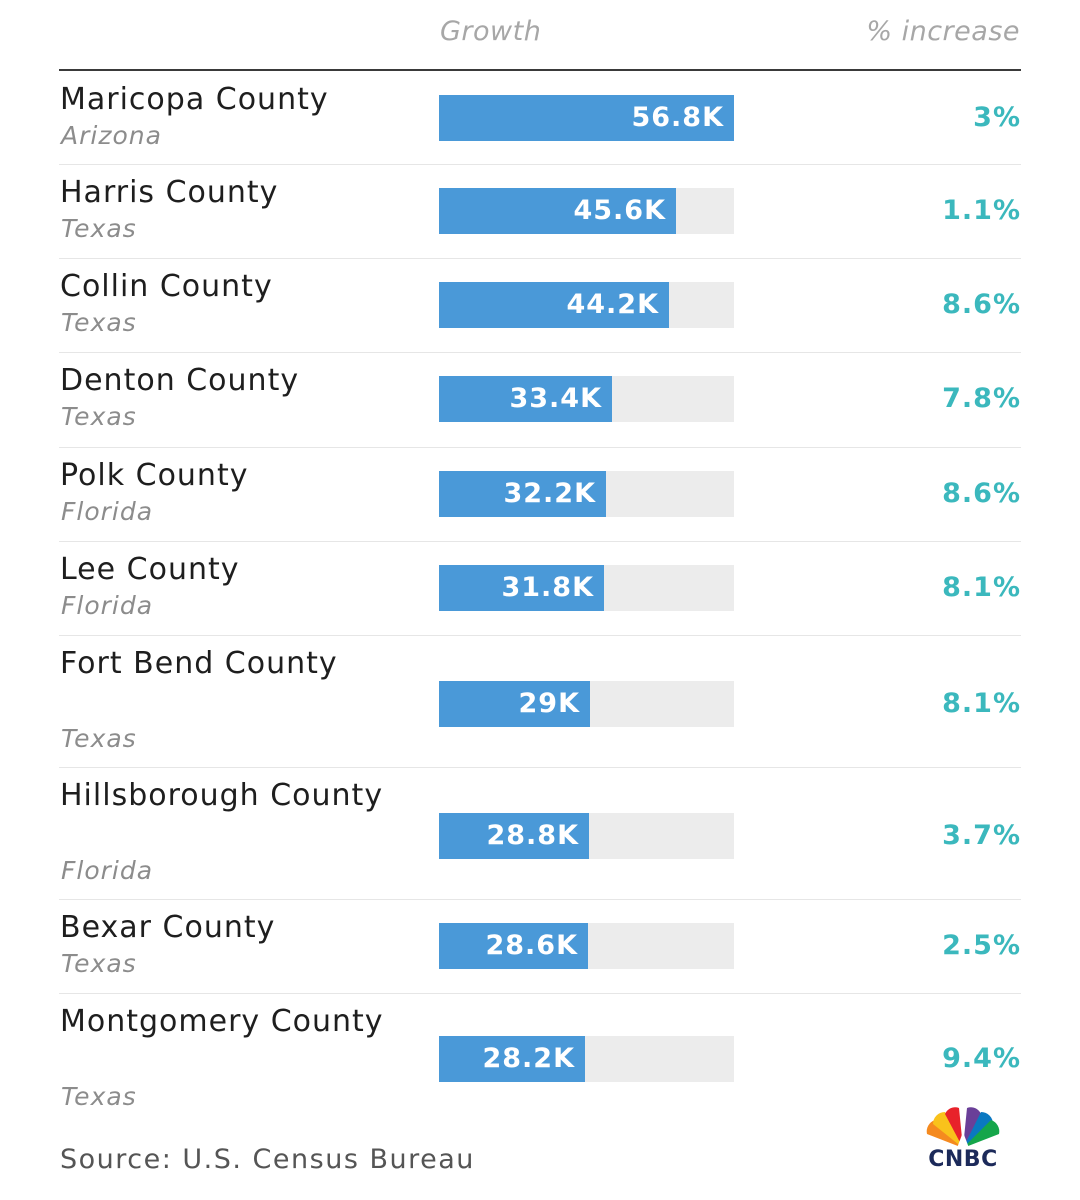 This screenshot has height=1200, width=1080. I want to click on growth-bar: 31.8K, so click(521, 588).